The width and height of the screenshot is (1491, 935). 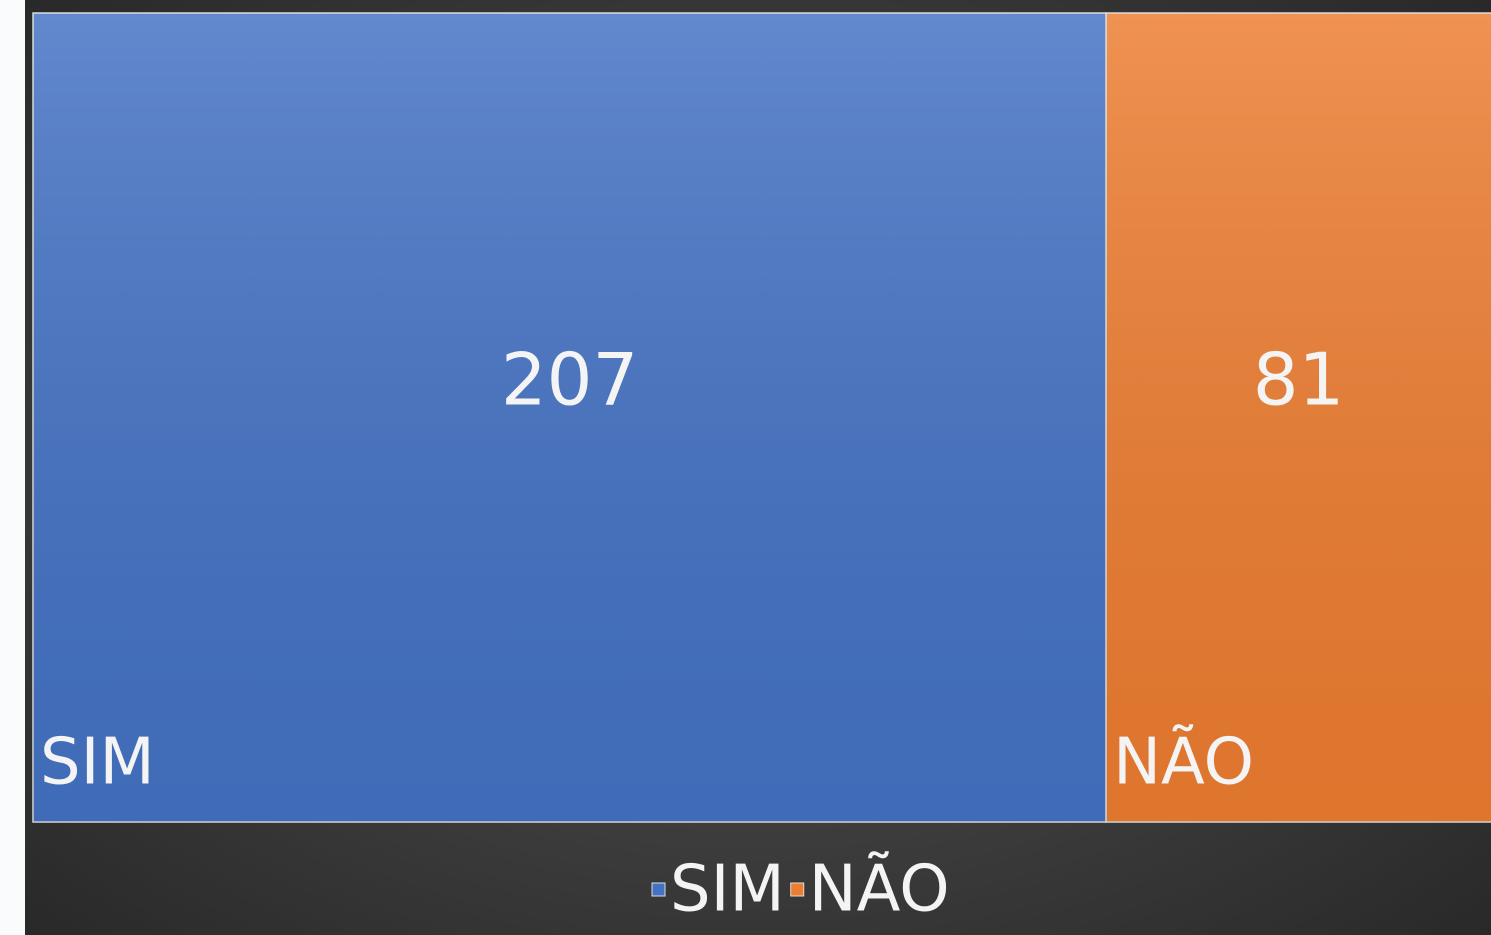 I want to click on legend-label: NÃO, so click(x=879, y=889).